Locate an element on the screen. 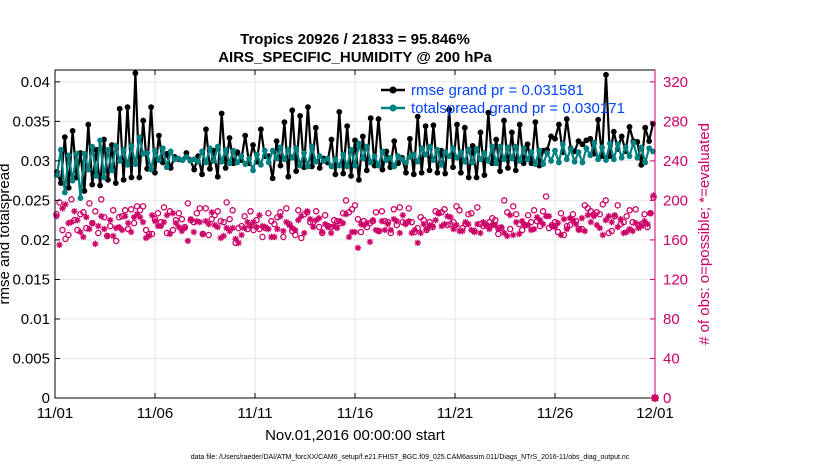 This screenshot has width=830, height=470. y-tick-label: 0.03 is located at coordinates (35, 161).